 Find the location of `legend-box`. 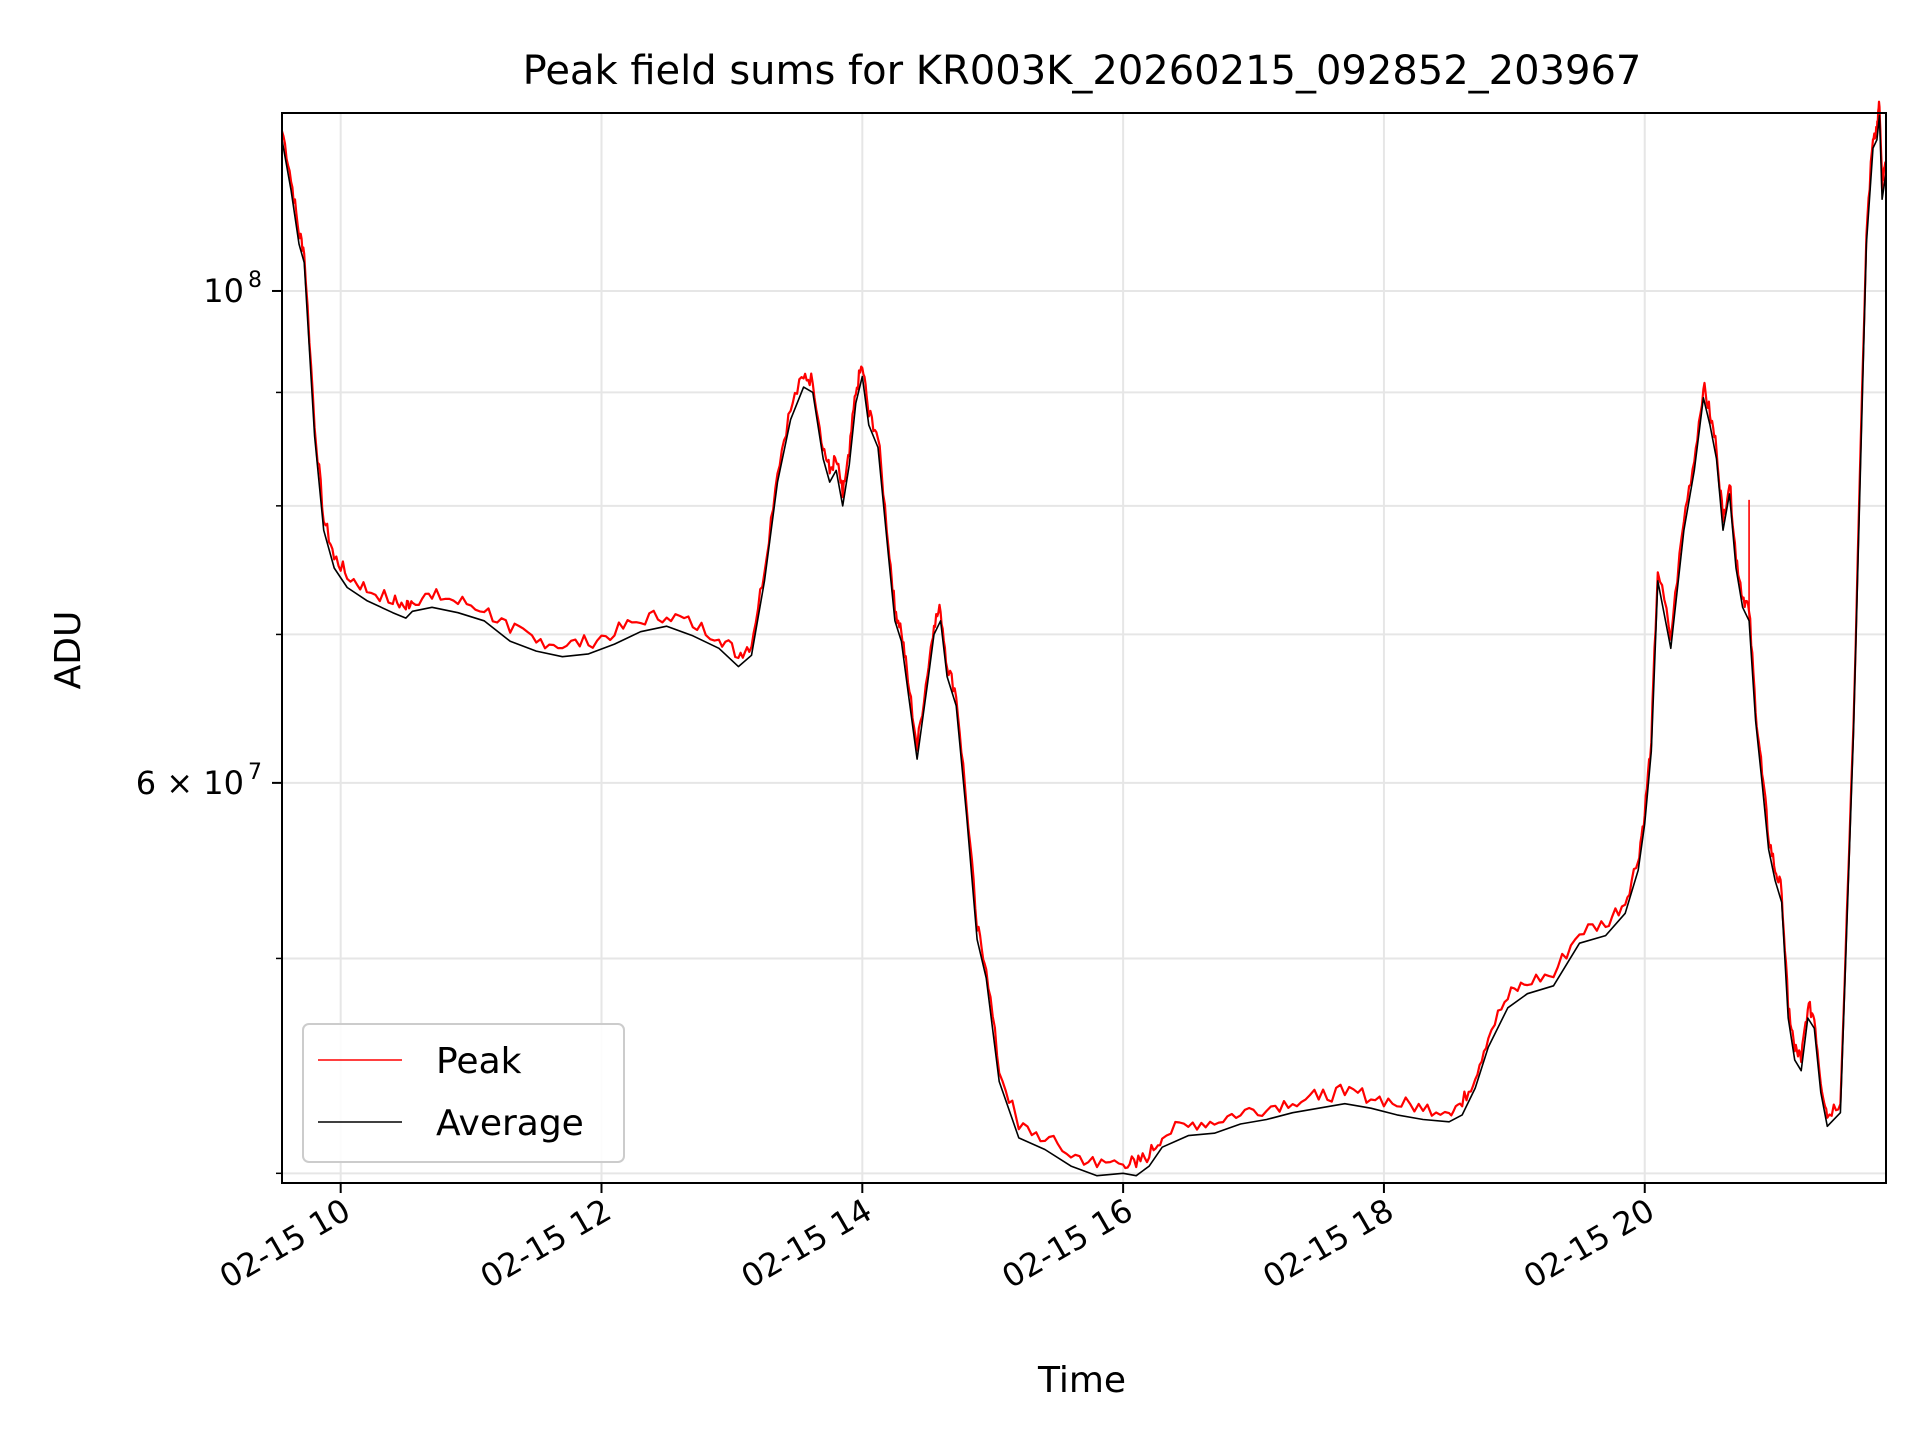

legend-box is located at coordinates (463, 1093).